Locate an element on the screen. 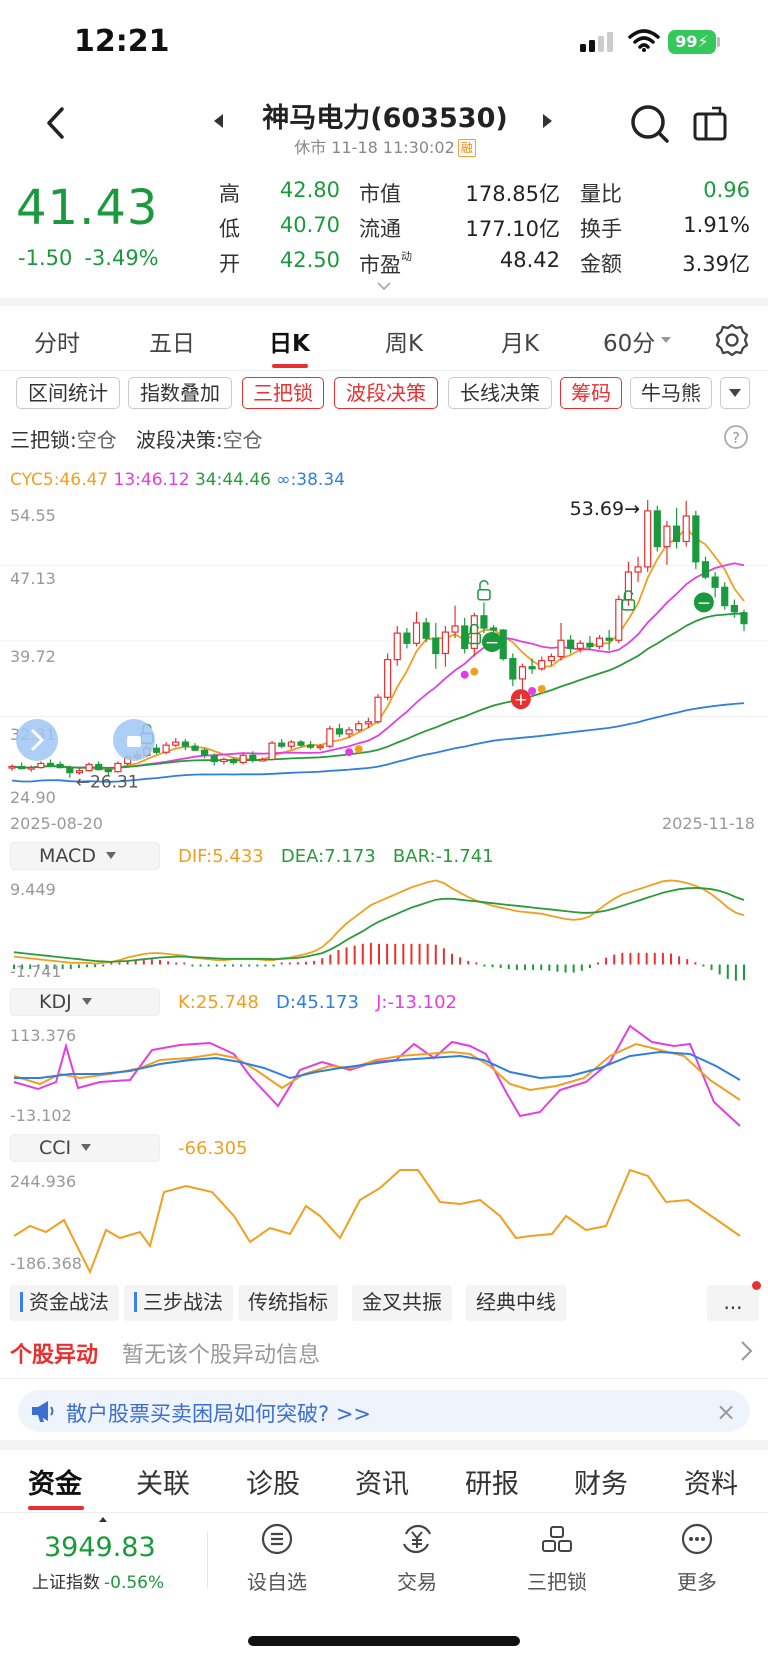 Image resolution: width=768 pixels, height=1662 pixels. tab-profile: 资料 is located at coordinates (711, 1484).